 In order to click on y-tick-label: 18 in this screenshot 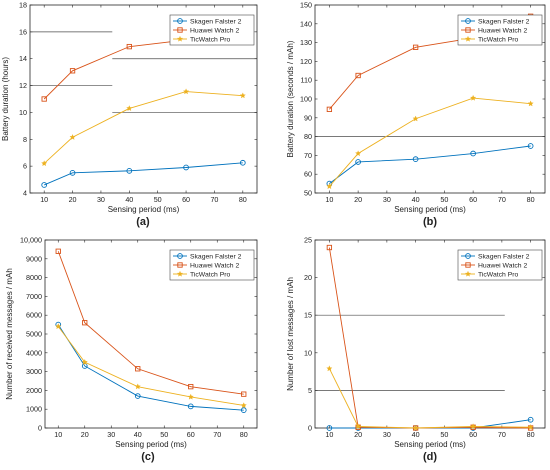, I will do `click(23, 5)`.